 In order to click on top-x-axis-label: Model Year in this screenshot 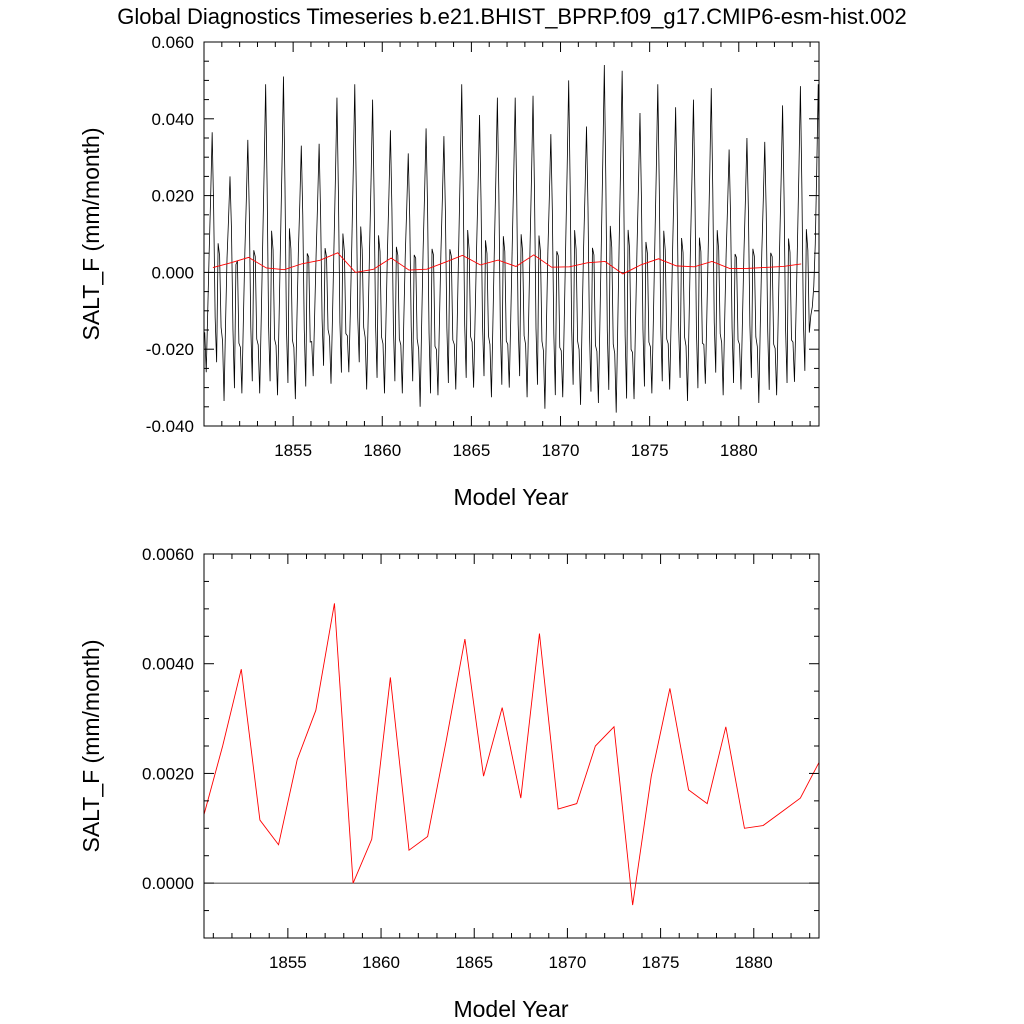, I will do `click(510, 497)`.